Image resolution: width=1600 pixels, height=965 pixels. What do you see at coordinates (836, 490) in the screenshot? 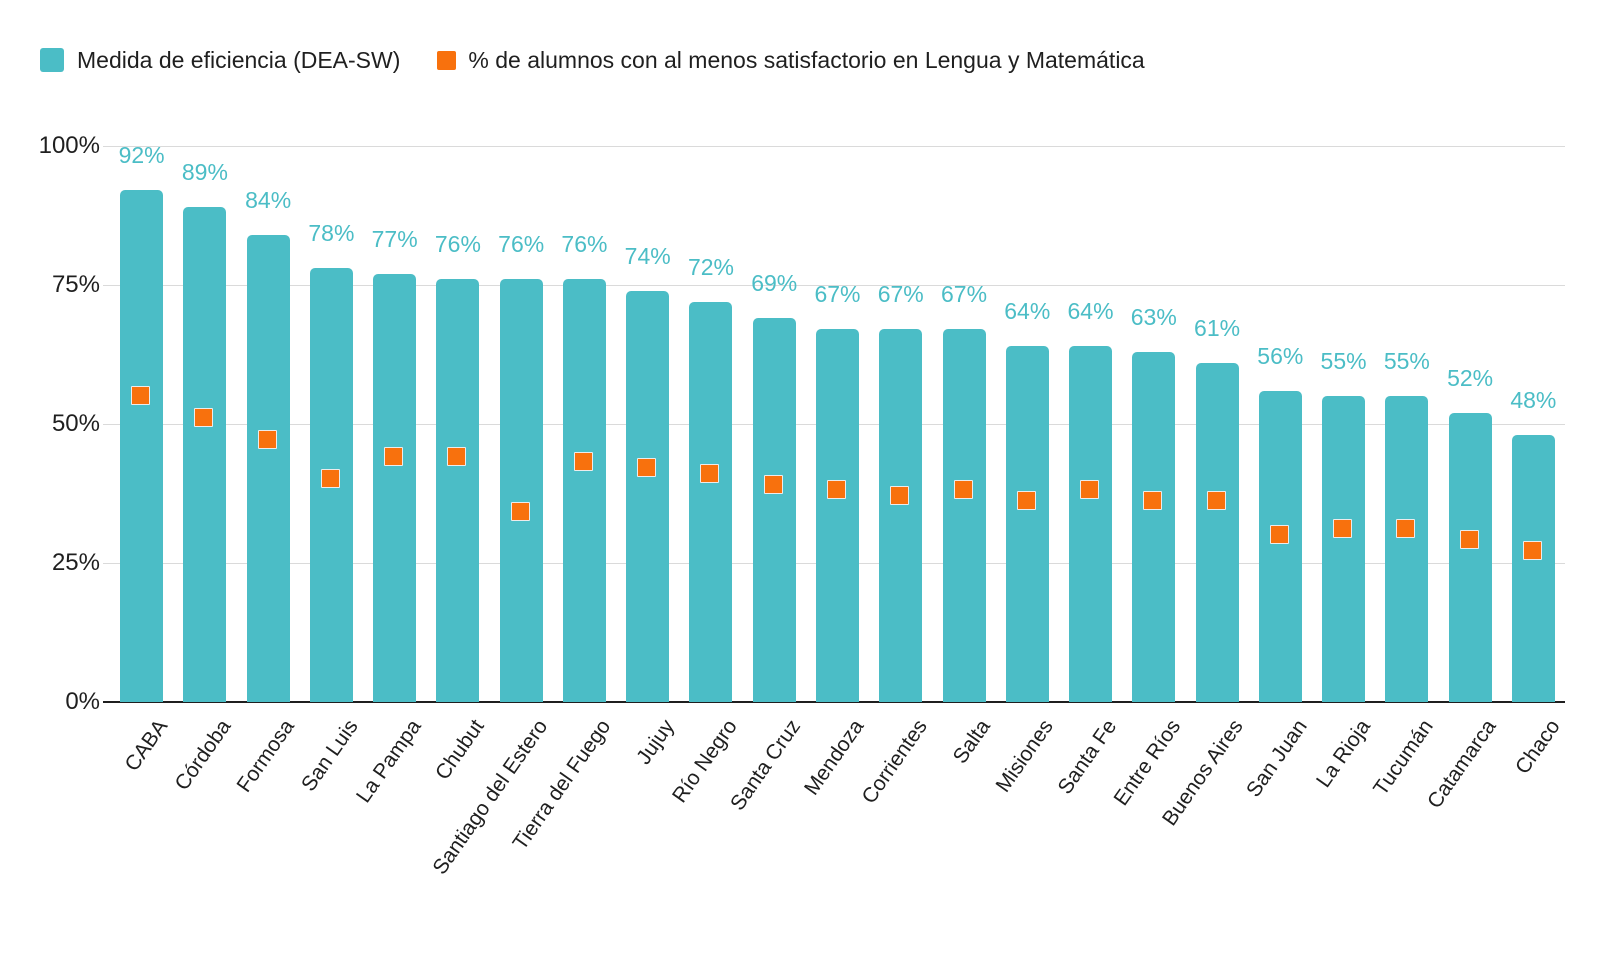
I see `marker-mendoza` at bounding box center [836, 490].